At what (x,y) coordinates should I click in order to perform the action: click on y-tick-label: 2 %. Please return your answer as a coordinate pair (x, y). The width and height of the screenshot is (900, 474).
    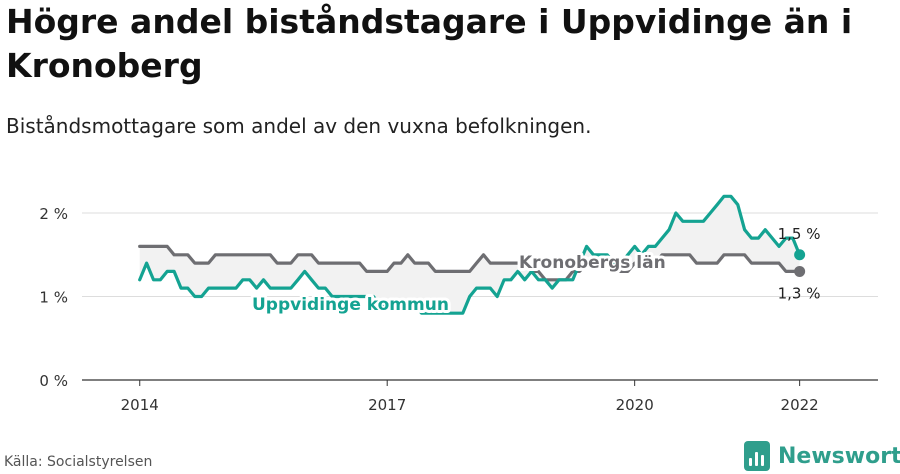
    Looking at the image, I should click on (53, 214).